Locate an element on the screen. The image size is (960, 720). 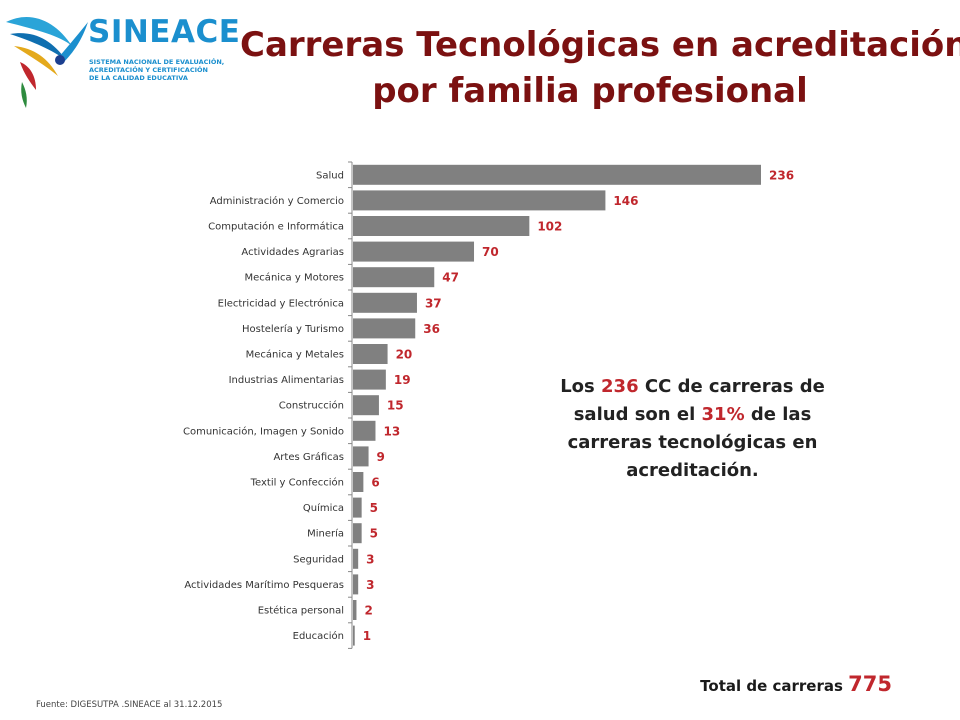
hummingbird-logo-icon is located at coordinates (47, 62).